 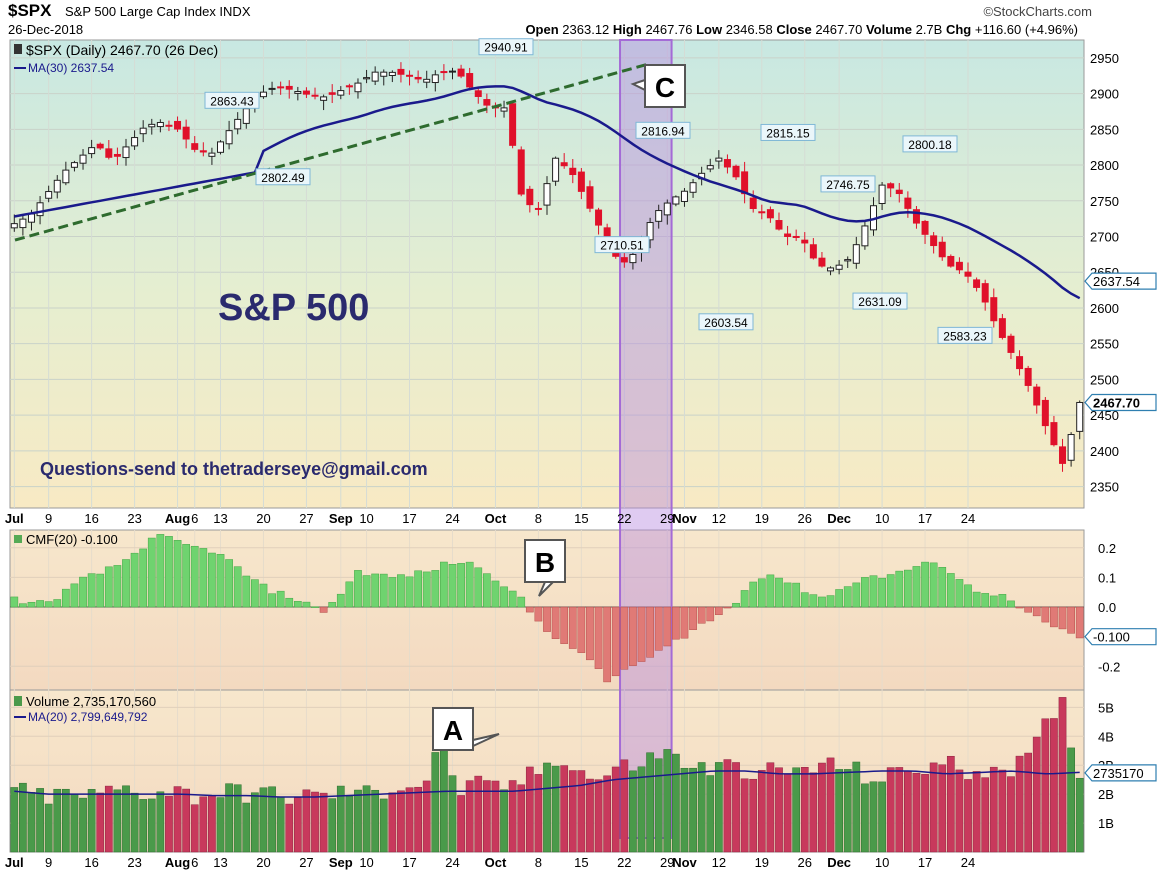 What do you see at coordinates (627, 29) in the screenshot?
I see `high-label: High` at bounding box center [627, 29].